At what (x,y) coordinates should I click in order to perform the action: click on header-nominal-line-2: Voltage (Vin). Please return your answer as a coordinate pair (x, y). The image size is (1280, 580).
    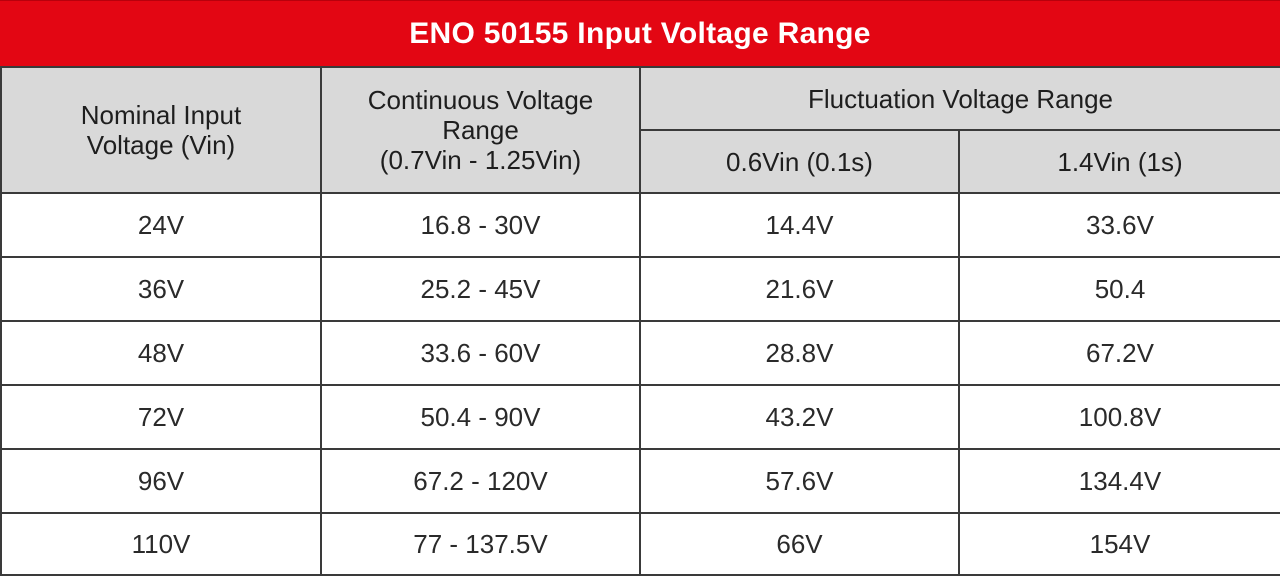
    Looking at the image, I should click on (161, 145).